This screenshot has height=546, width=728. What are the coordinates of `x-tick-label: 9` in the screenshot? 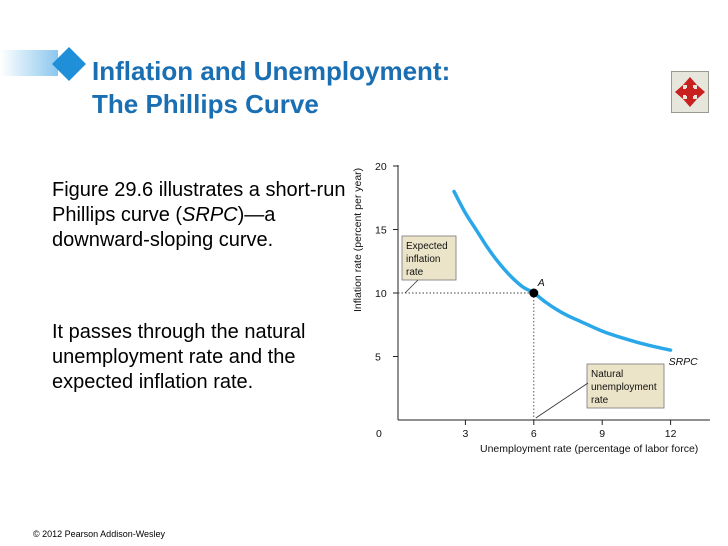 It's located at (602, 434).